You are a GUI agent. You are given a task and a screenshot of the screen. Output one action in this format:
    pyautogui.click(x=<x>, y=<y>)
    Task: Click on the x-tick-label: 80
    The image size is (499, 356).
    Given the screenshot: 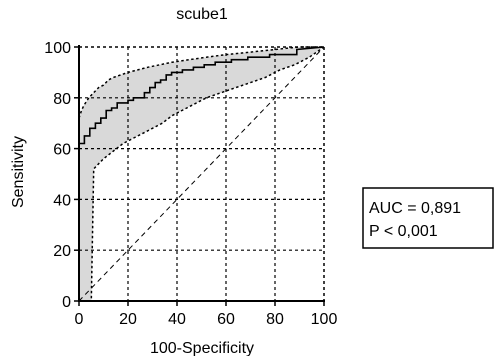 What is the action you would take?
    pyautogui.click(x=275, y=319)
    